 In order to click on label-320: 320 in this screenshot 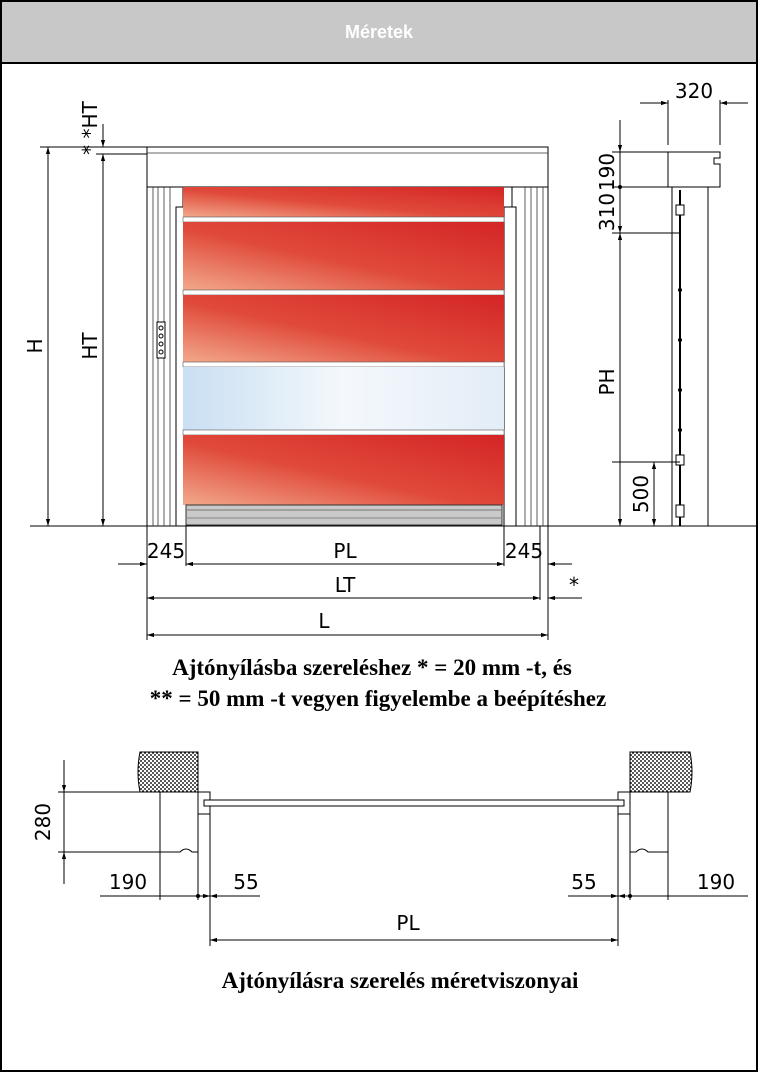, I will do `click(694, 91)`.